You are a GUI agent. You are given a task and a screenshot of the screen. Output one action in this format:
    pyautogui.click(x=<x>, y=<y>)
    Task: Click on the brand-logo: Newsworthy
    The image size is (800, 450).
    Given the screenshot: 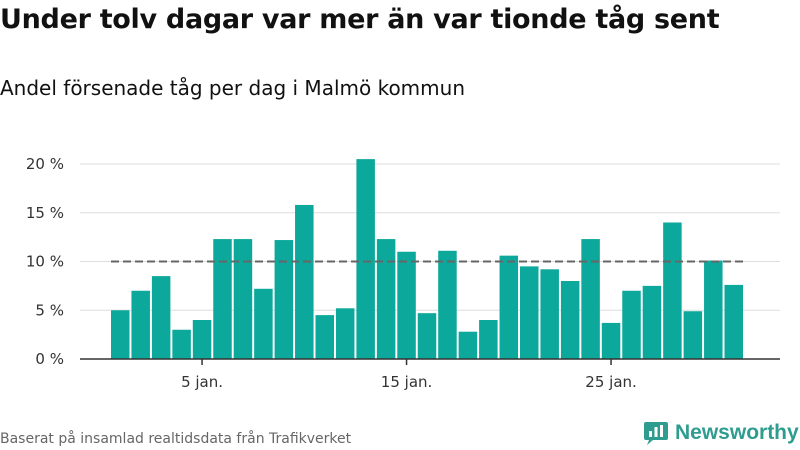 What is the action you would take?
    pyautogui.click(x=721, y=433)
    